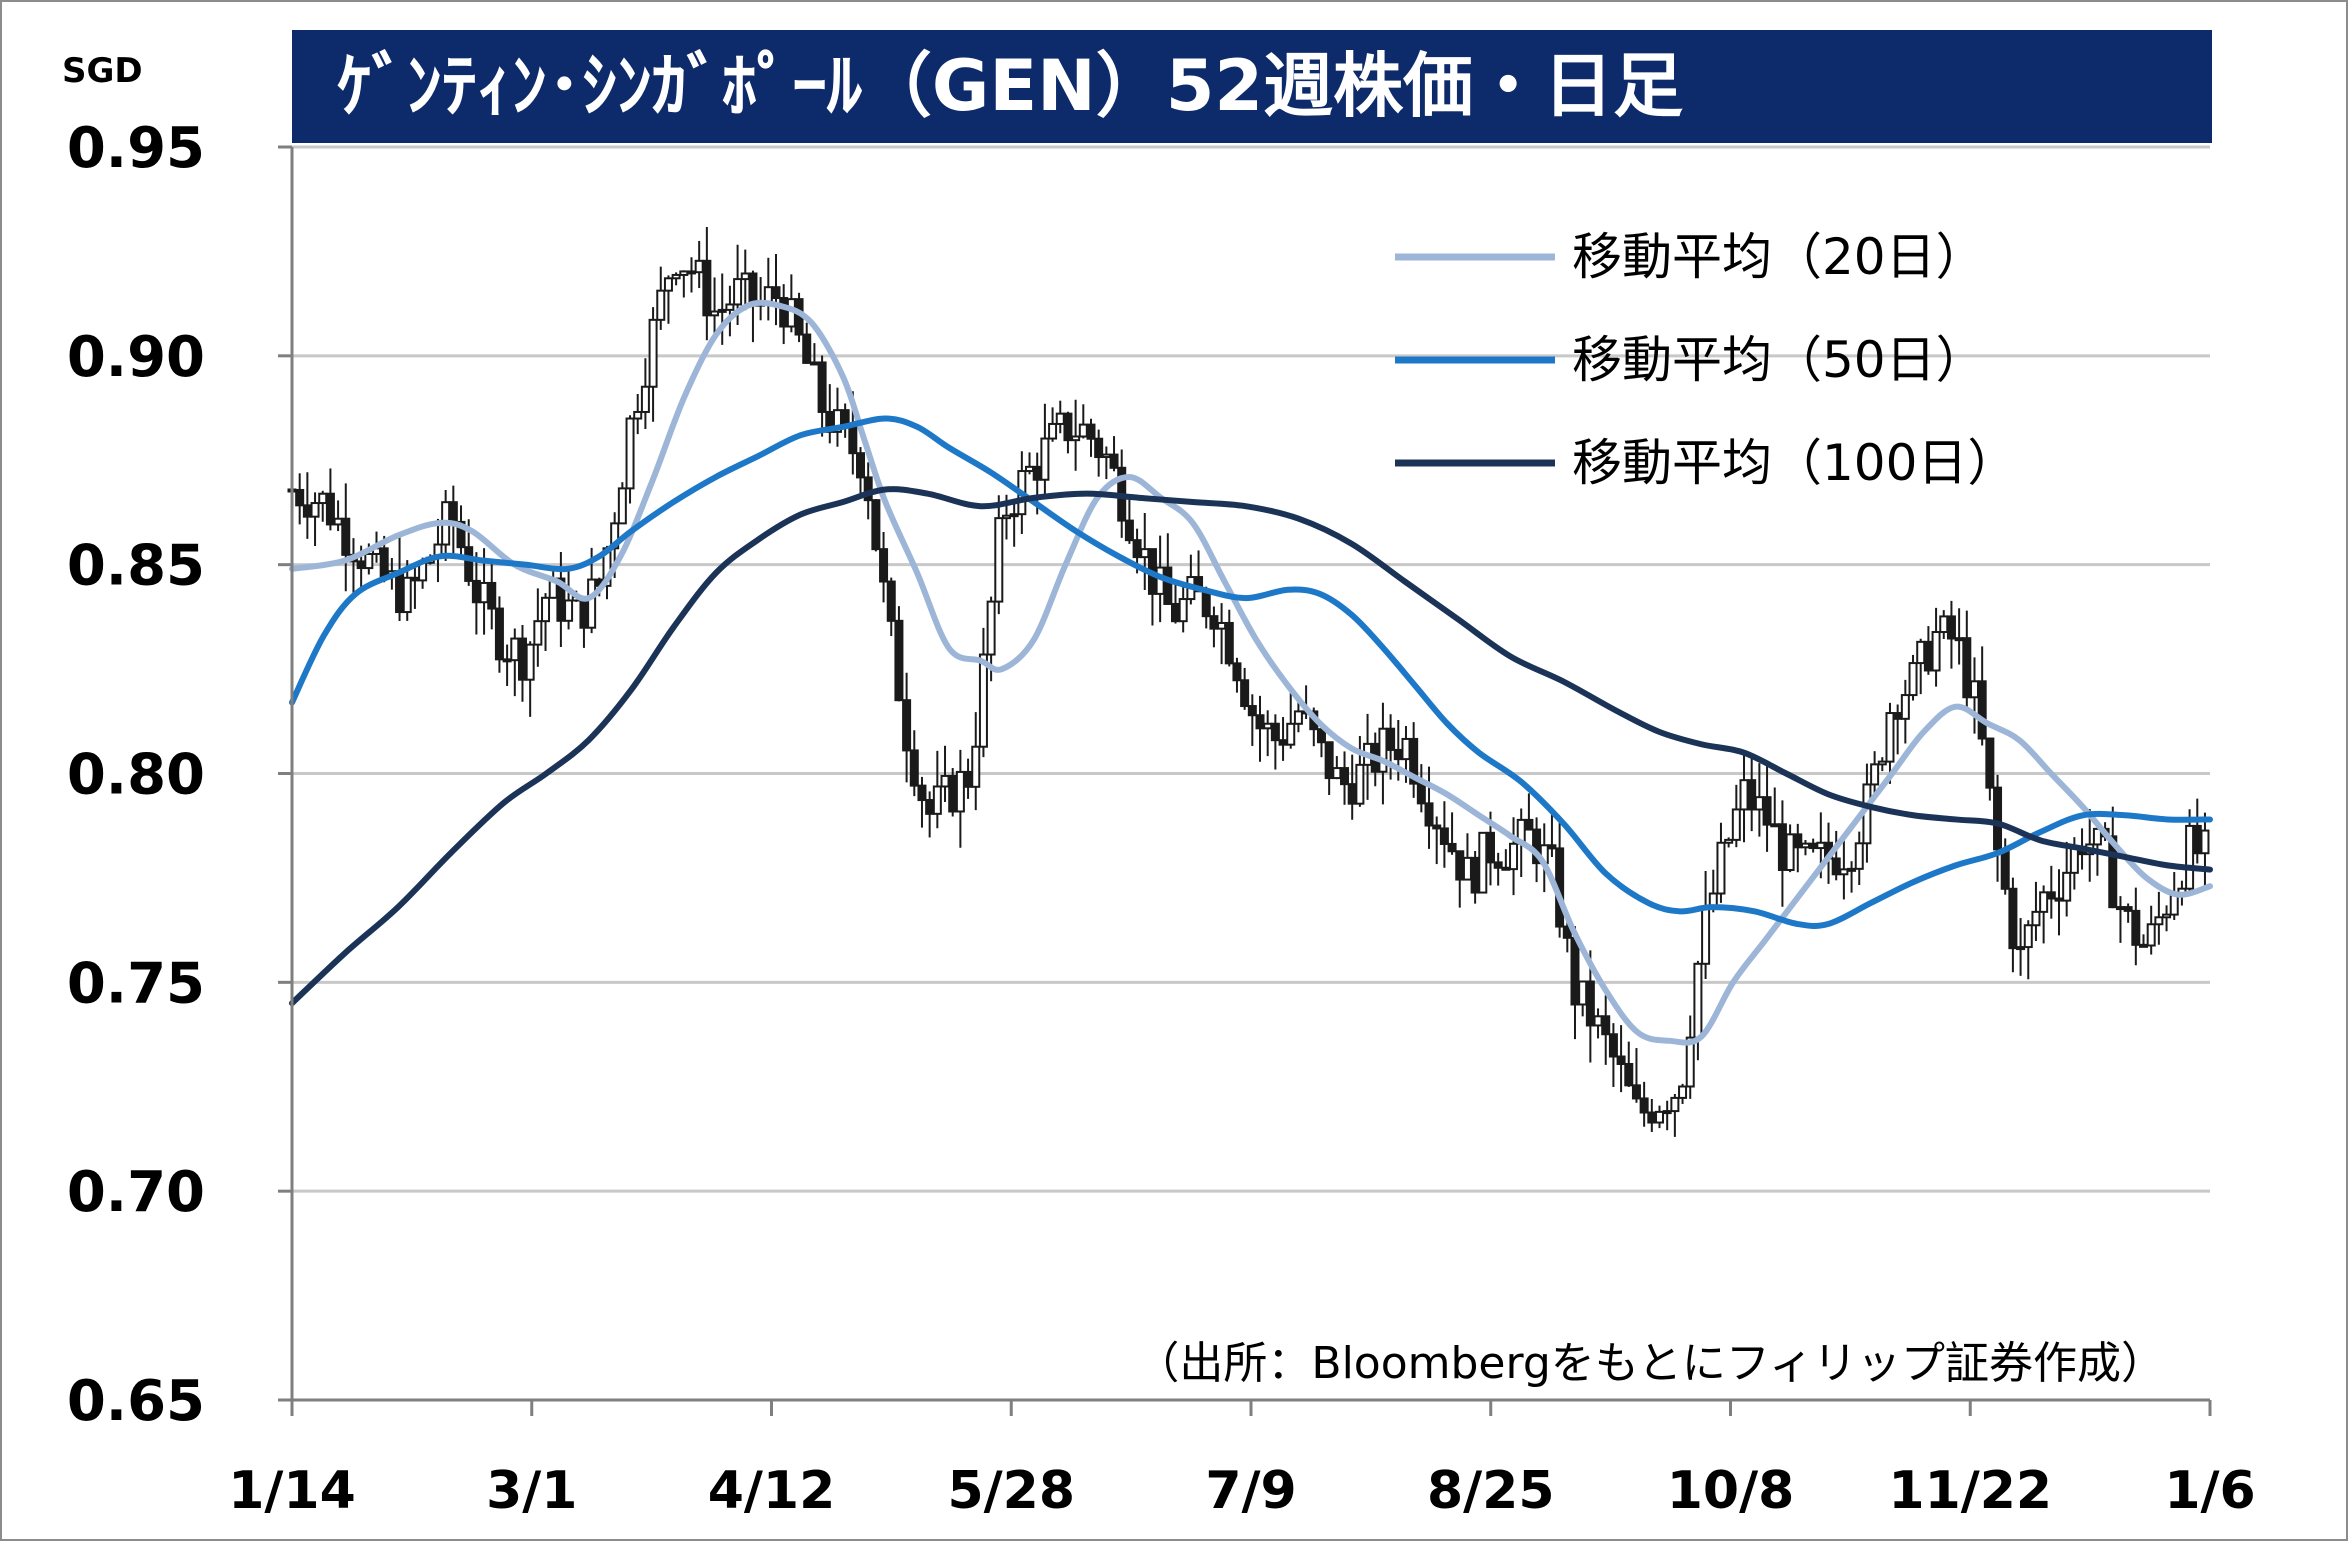 Image resolution: width=2348 pixels, height=1545 pixels. I want to click on chart-title: ｹﾞﾝﾃｨﾝ･ｼﾝｶﾞﾎﾟｰﾙ（GEN）52週株価・日足, so click(1010, 86).